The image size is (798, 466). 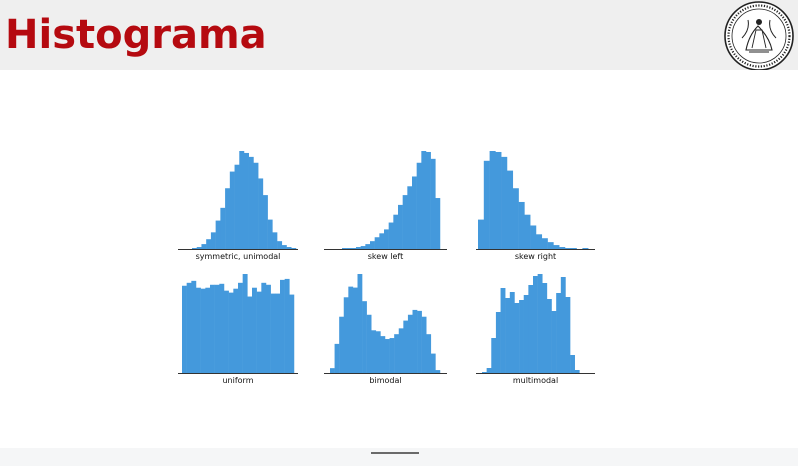 I want to click on histogram-panel: bimodal, so click(x=385, y=329).